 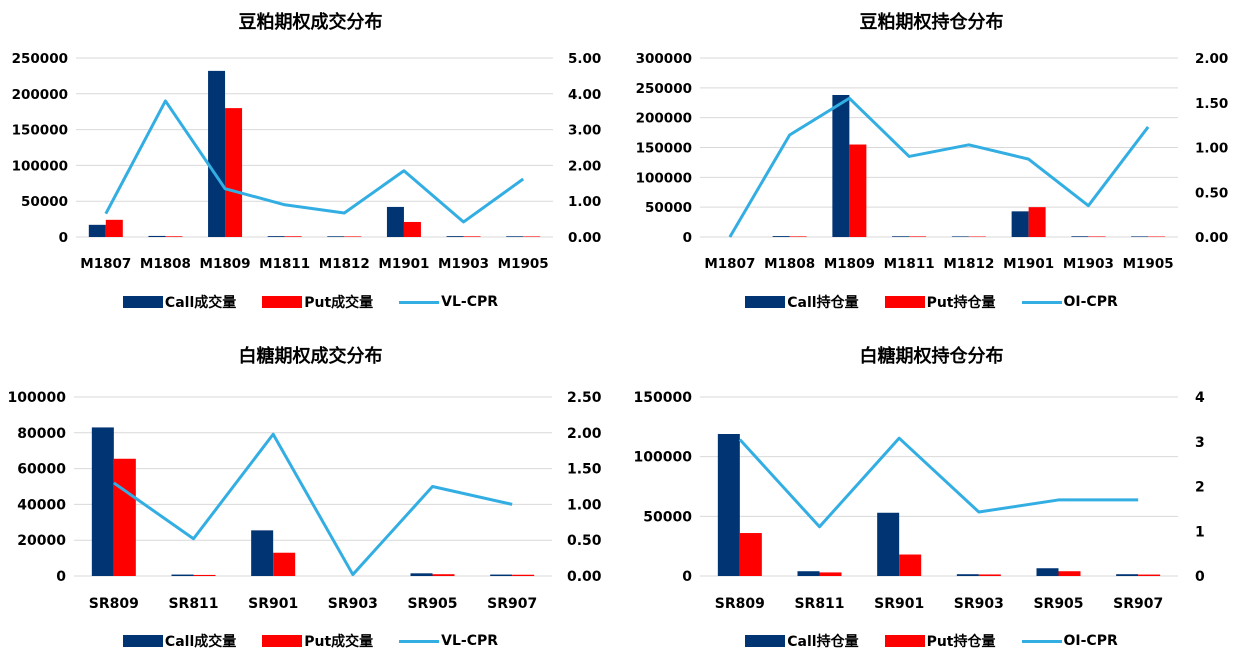 I want to click on chart-title: 豆粕期权持仓分布, so click(x=931, y=22).